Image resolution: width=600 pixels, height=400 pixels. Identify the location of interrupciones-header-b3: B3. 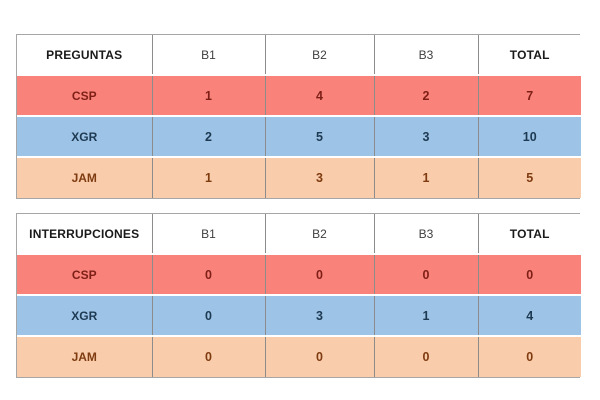
(425, 234).